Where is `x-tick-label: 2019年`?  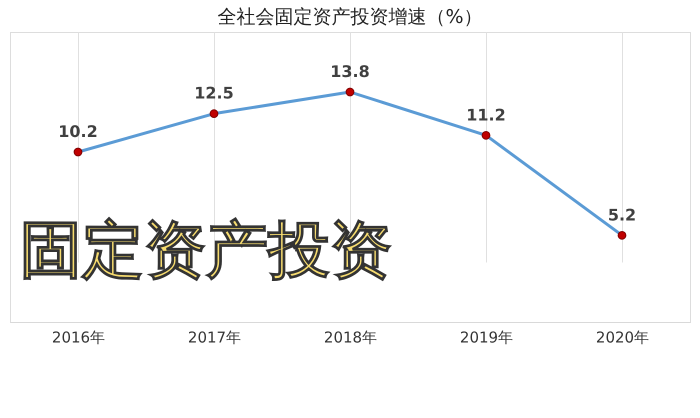 x-tick-label: 2019年 is located at coordinates (487, 337).